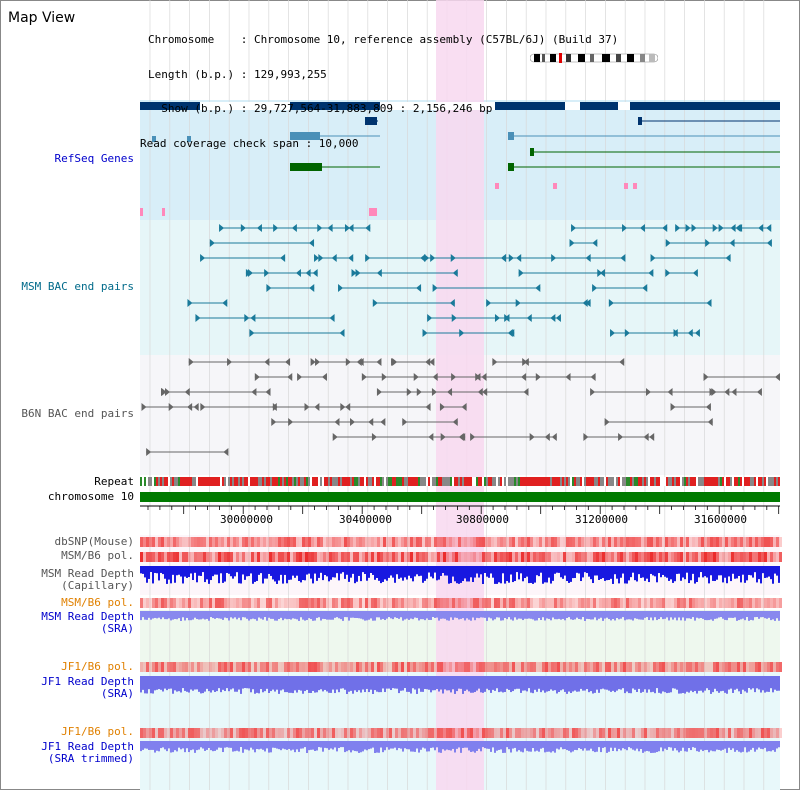 The height and width of the screenshot is (790, 800). What do you see at coordinates (87, 579) in the screenshot?
I see `msm-depth-capillary-label: MSM Read Depth (Capillary)` at bounding box center [87, 579].